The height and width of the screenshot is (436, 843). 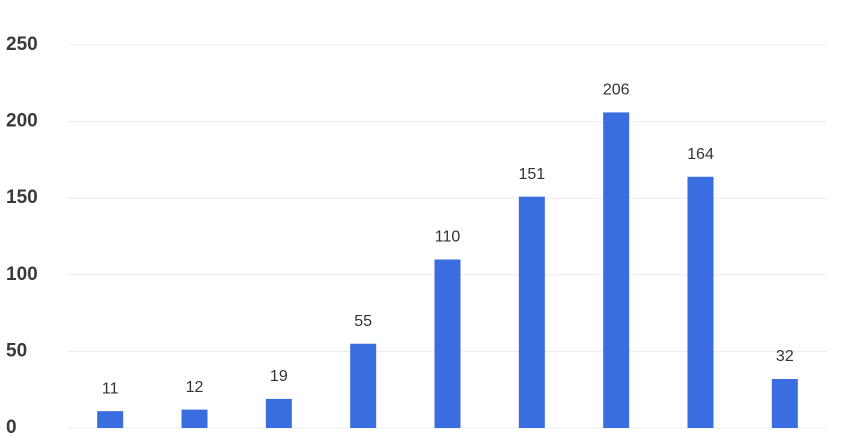 I want to click on y-tick-label: 0, so click(x=11, y=426).